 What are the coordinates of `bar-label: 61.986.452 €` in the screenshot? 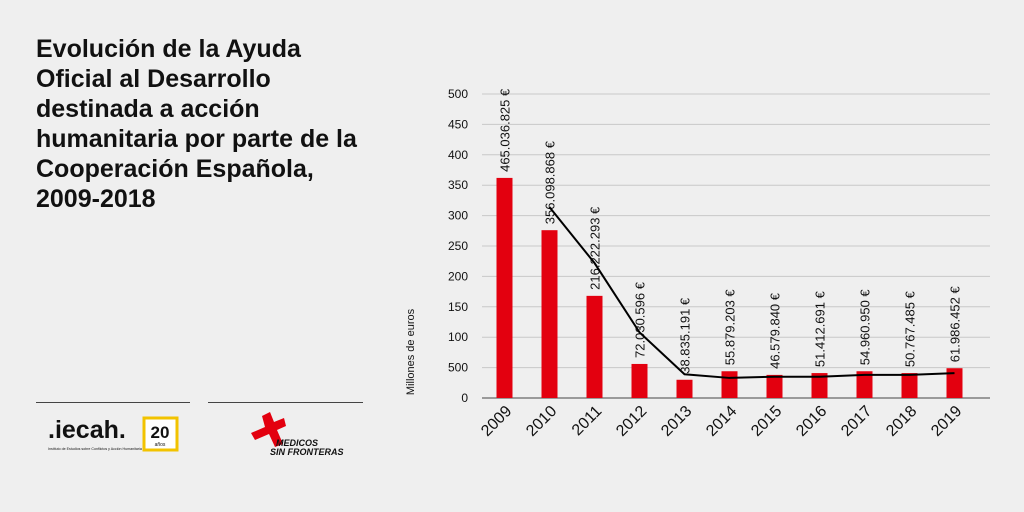 It's located at (955, 324).